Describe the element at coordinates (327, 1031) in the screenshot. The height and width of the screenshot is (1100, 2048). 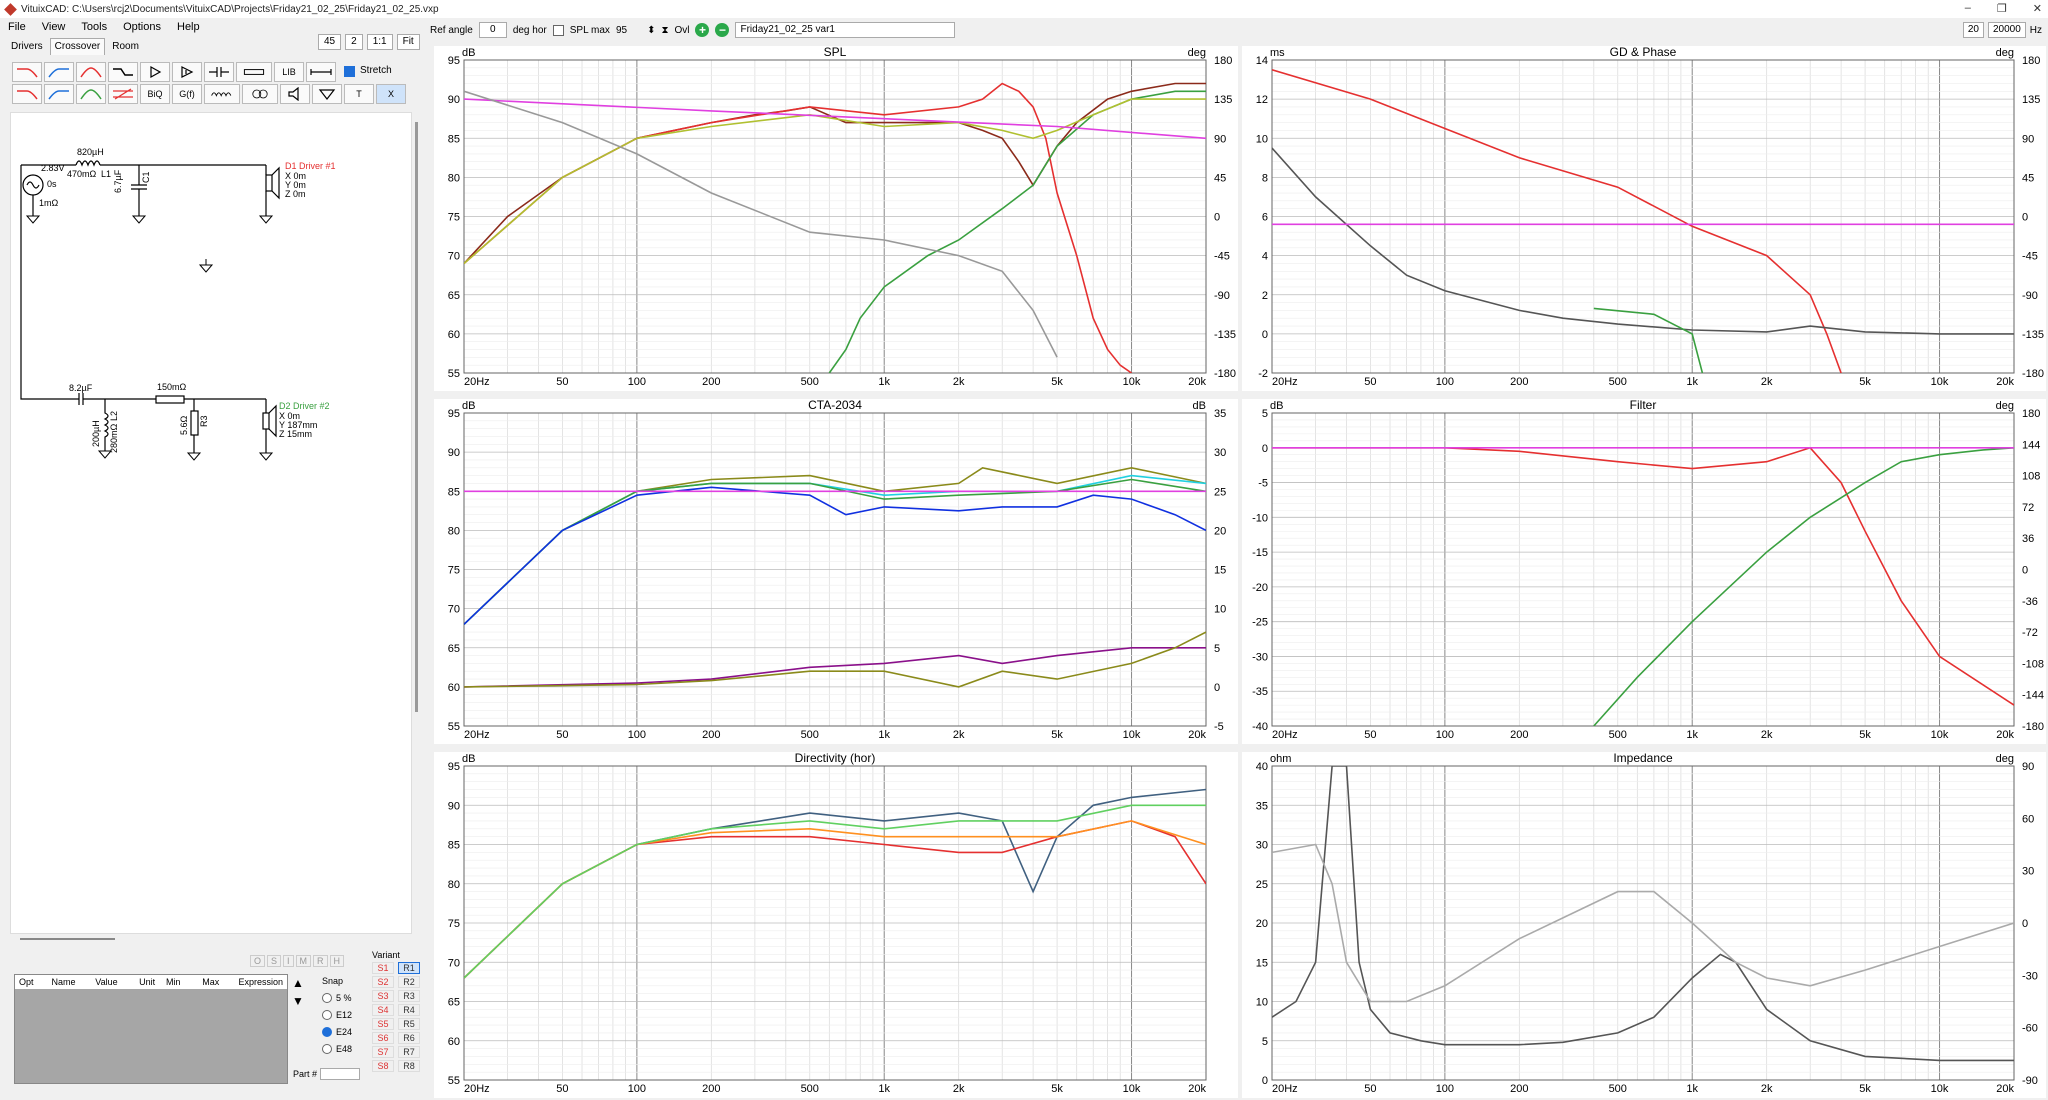
I see `snap-radio-e24` at that location.